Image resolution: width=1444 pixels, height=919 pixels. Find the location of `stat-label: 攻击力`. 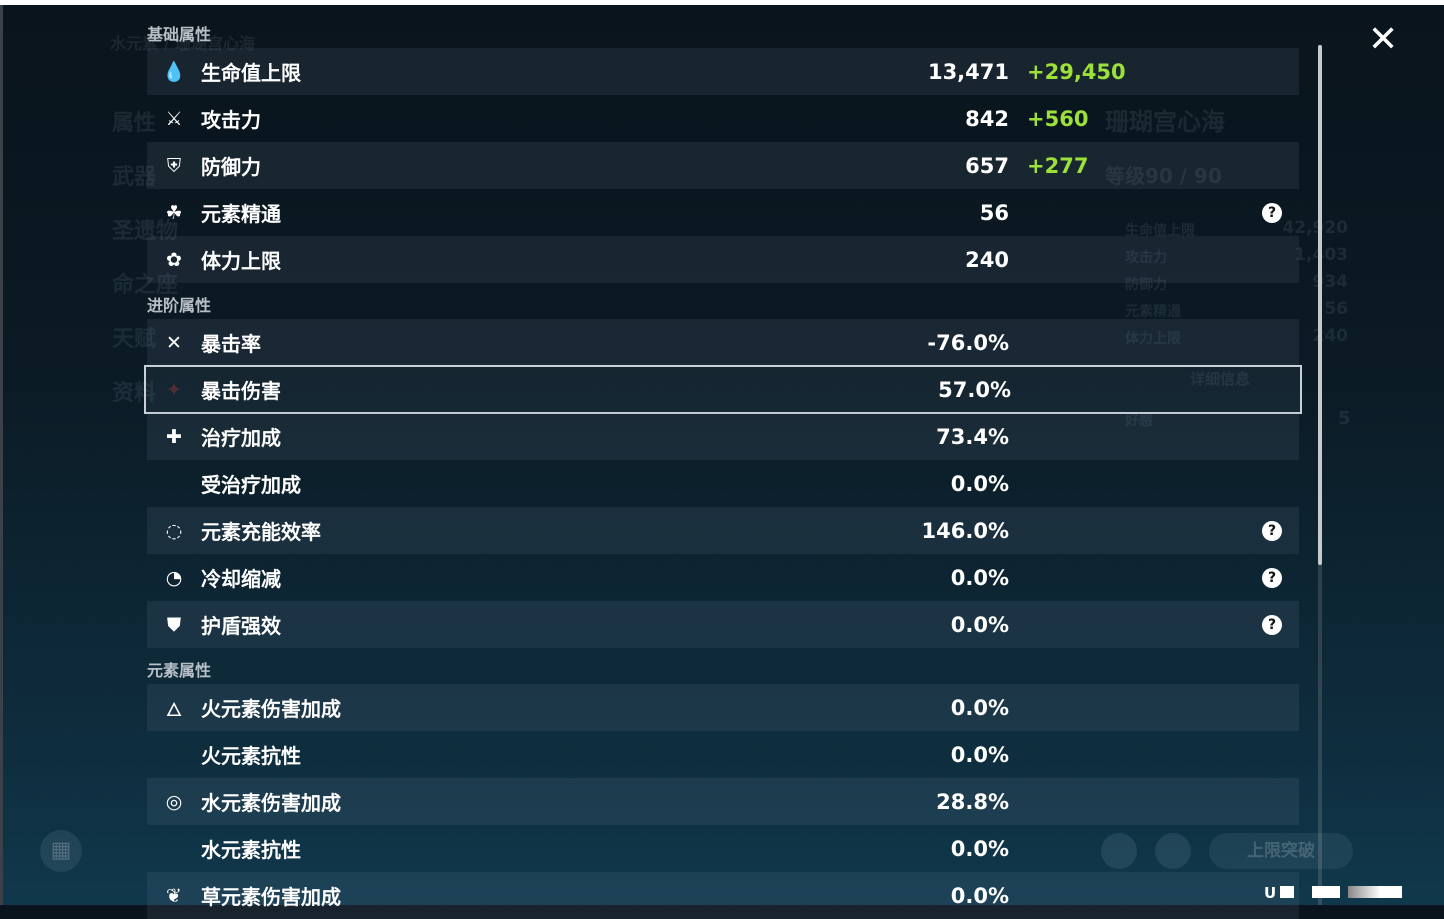

stat-label: 攻击力 is located at coordinates (231, 120).